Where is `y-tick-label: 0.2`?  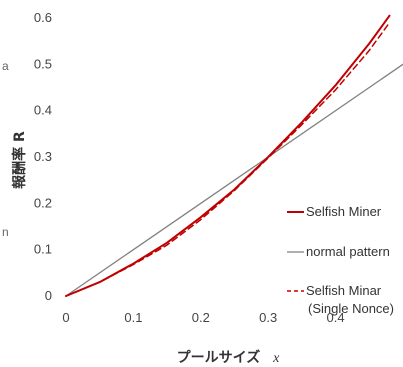 y-tick-label: 0.2 is located at coordinates (43, 202).